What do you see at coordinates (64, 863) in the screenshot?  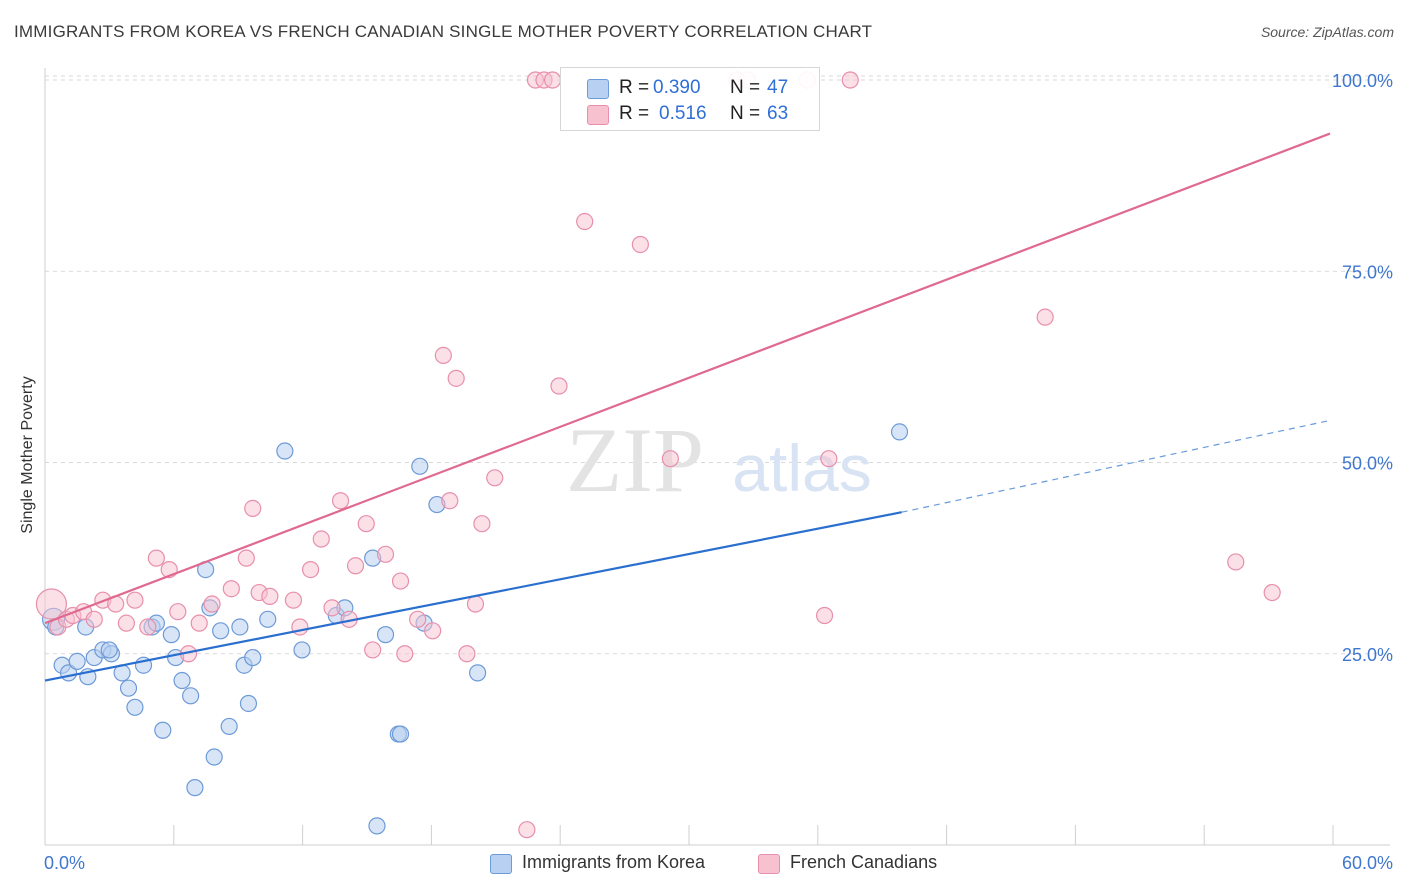 I see `x-tick-label-min: 0.0%` at bounding box center [64, 863].